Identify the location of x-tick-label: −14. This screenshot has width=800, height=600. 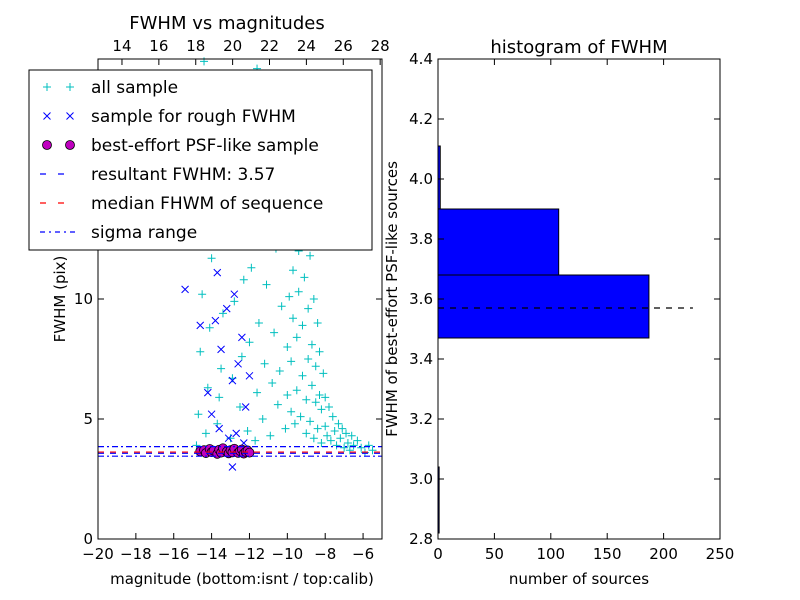
(212, 554).